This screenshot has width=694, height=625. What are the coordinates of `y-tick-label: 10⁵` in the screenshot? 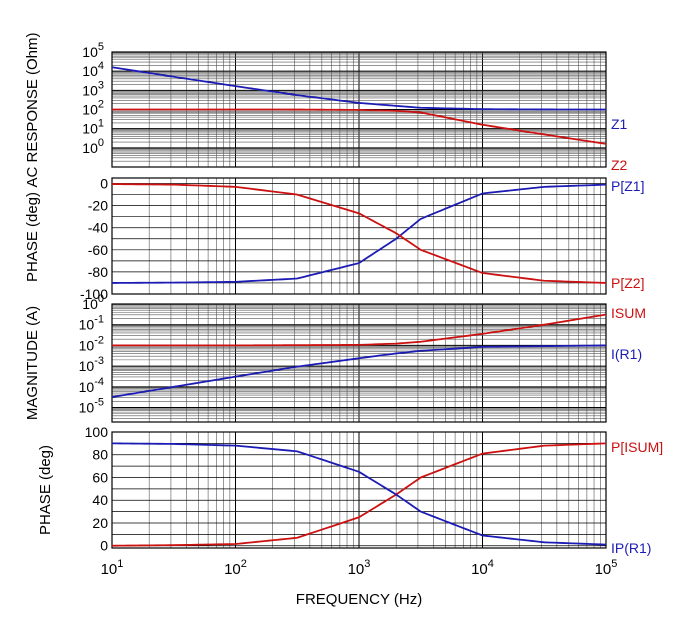 It's located at (93, 50).